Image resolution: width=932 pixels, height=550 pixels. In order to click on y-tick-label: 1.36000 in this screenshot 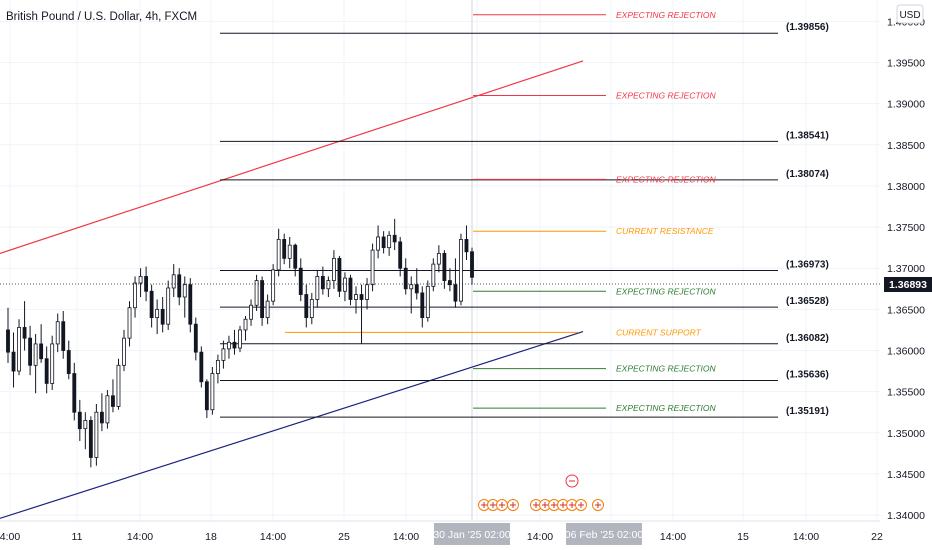, I will do `click(906, 352)`.